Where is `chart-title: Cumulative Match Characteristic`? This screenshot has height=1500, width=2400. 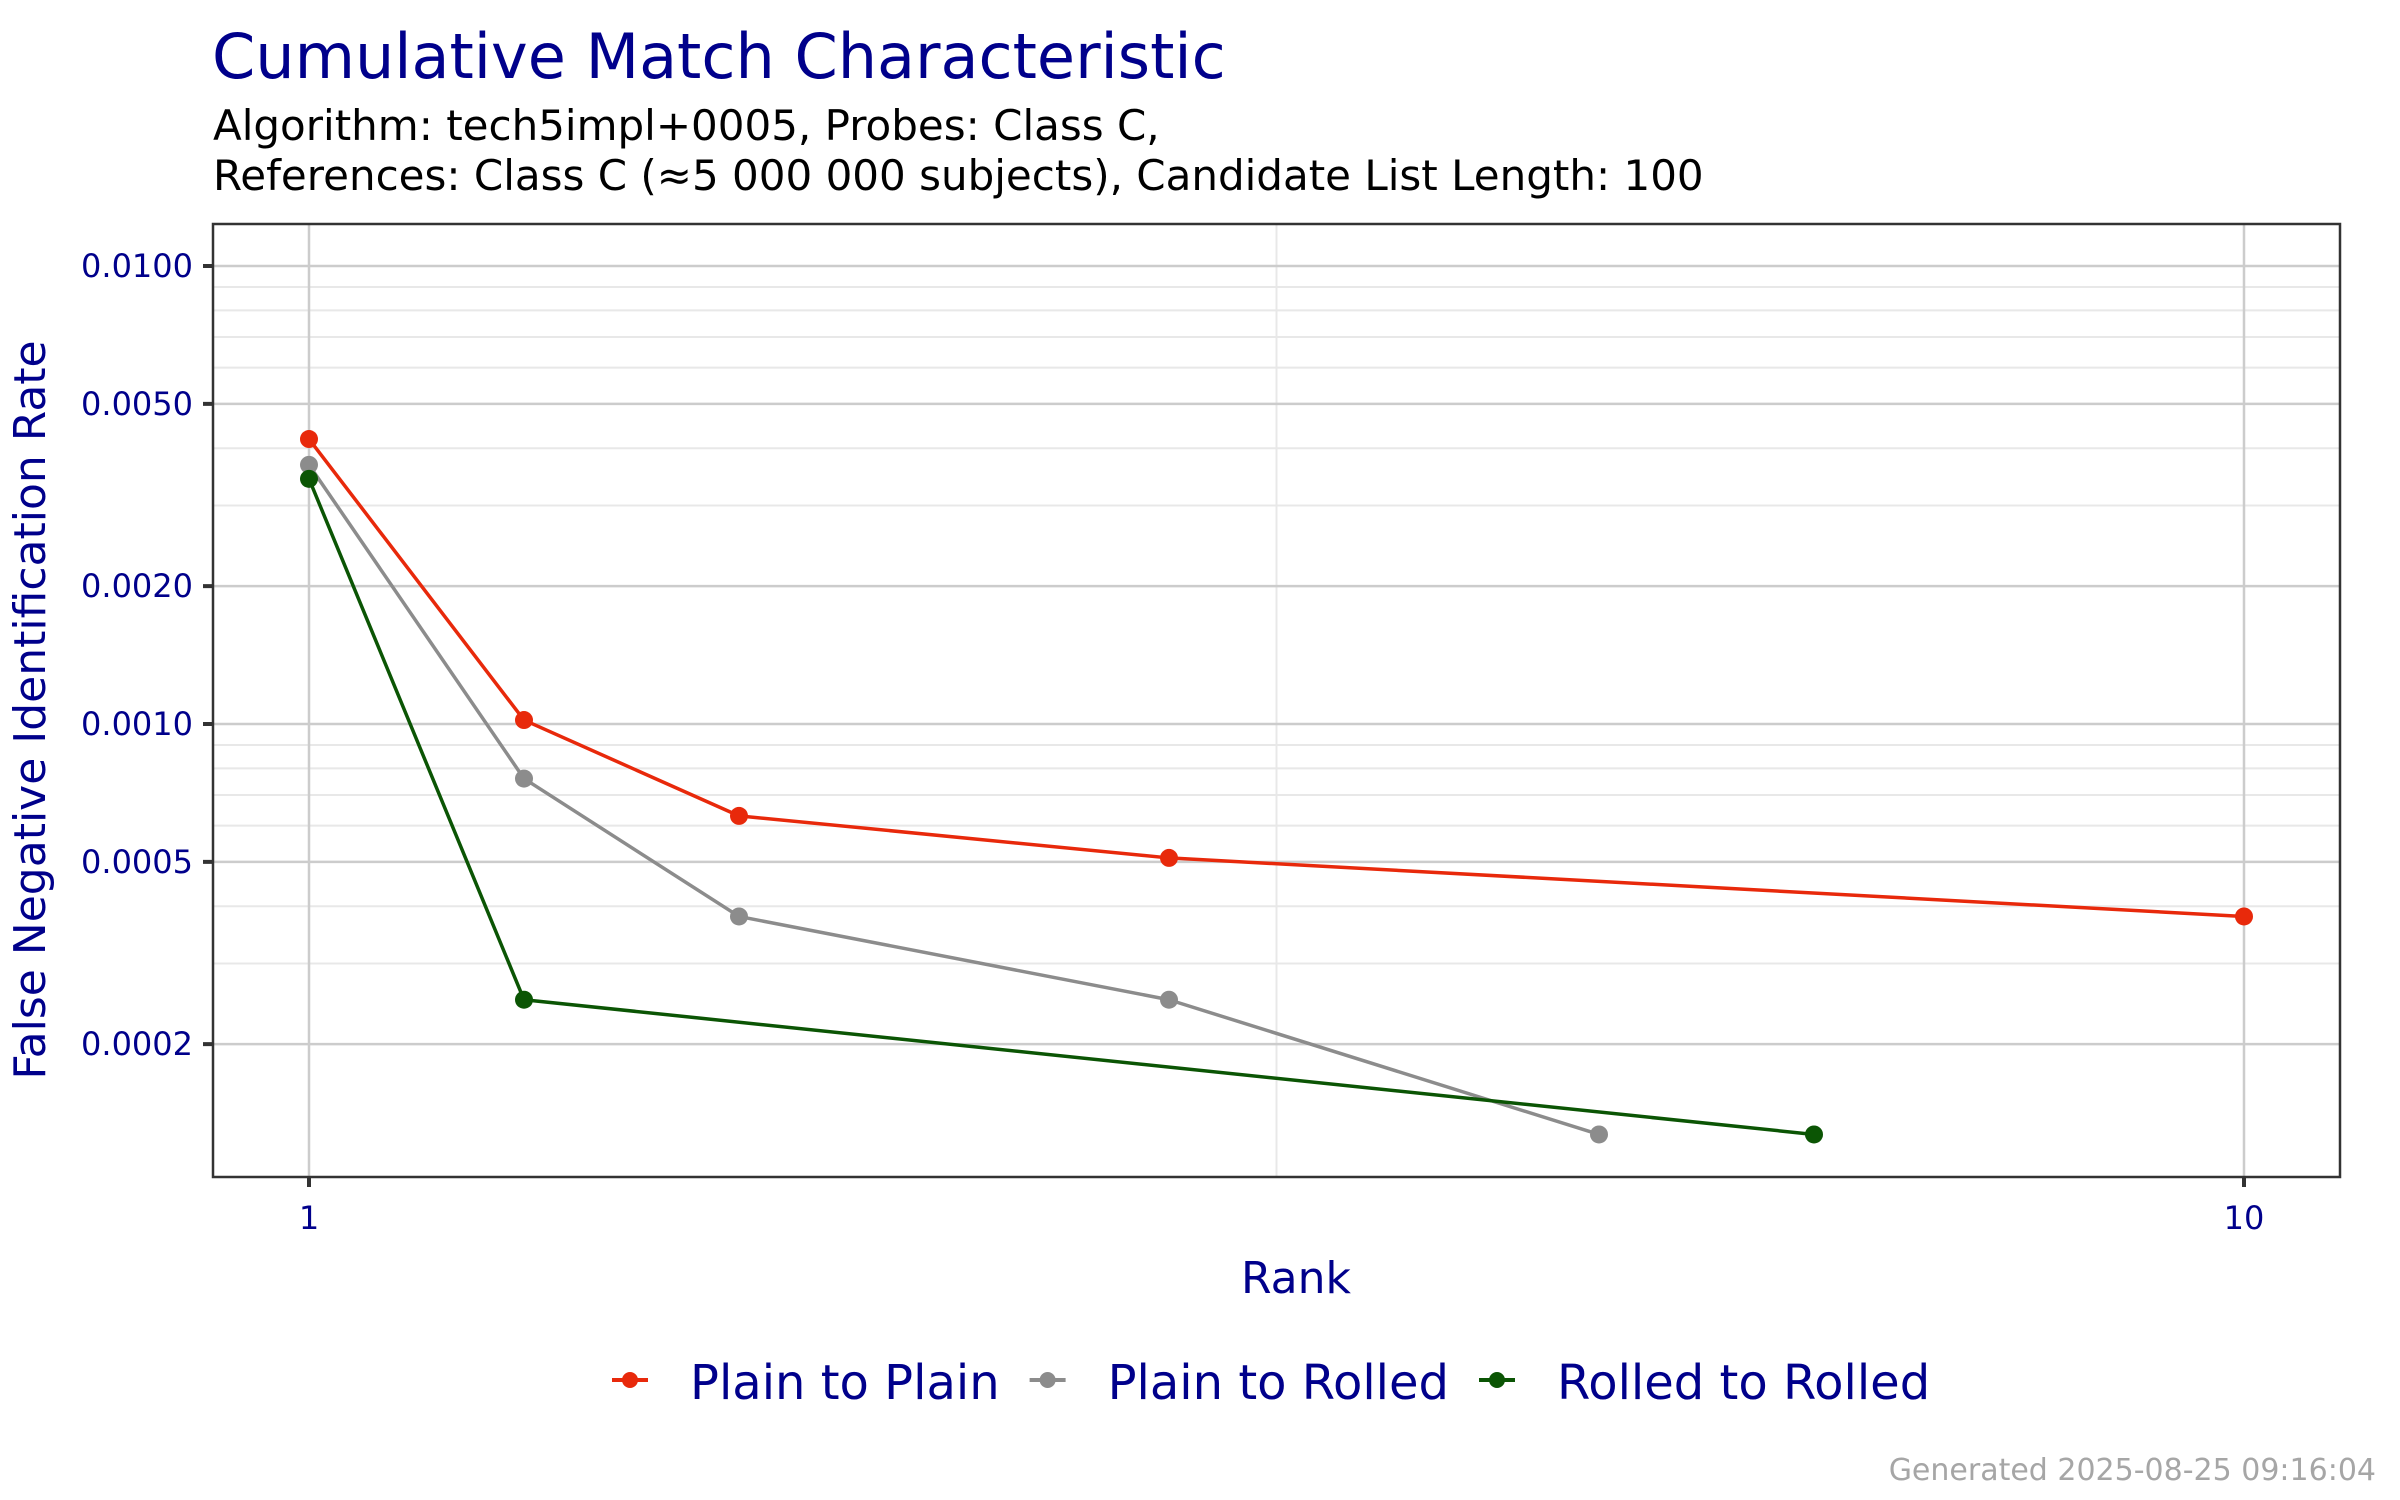
chart-title: Cumulative Match Characteristic is located at coordinates (719, 56).